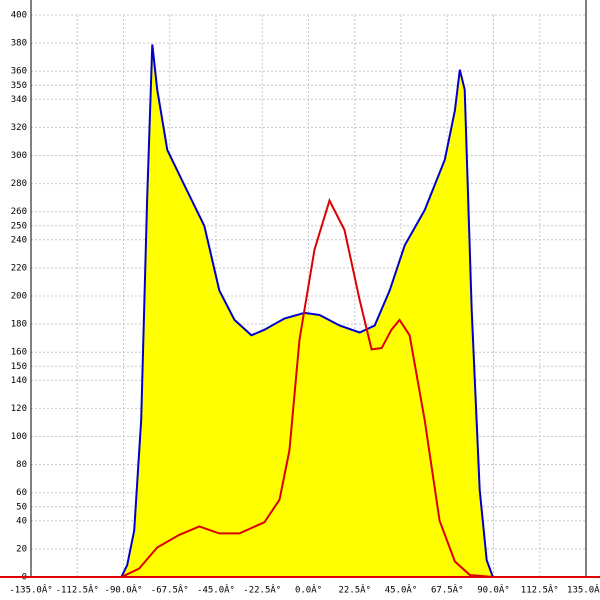 The width and height of the screenshot is (600, 600). Describe the element at coordinates (19, 212) in the screenshot. I see `y-tick-label: 260` at that location.